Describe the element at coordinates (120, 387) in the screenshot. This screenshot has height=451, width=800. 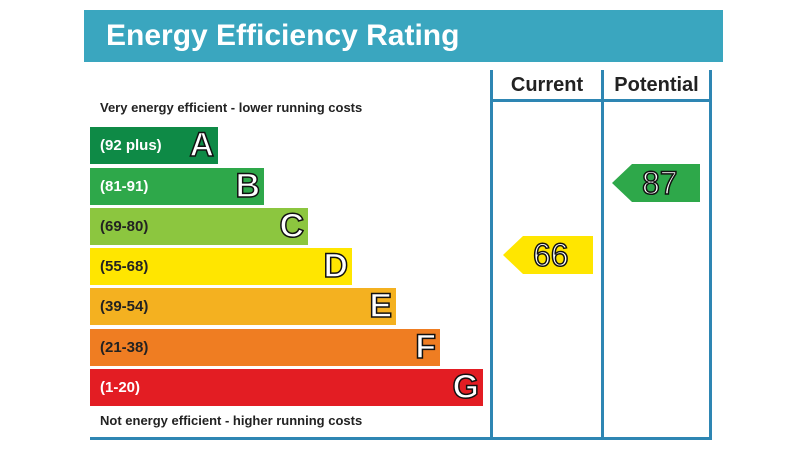
I see `rating-range-g: (1-20)` at that location.